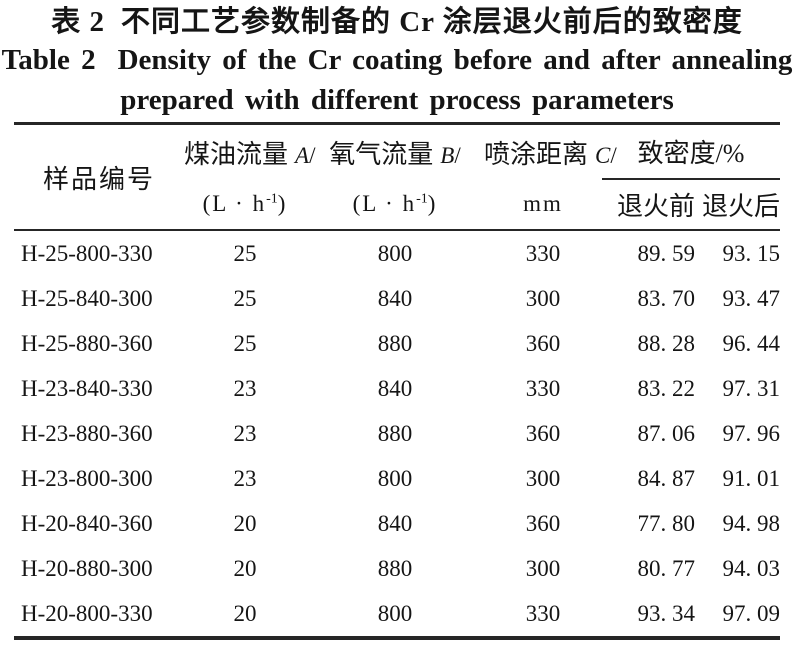 This screenshot has width=794, height=652. Describe the element at coordinates (48, 60) in the screenshot. I see `caption-en-label: Table 2` at that location.